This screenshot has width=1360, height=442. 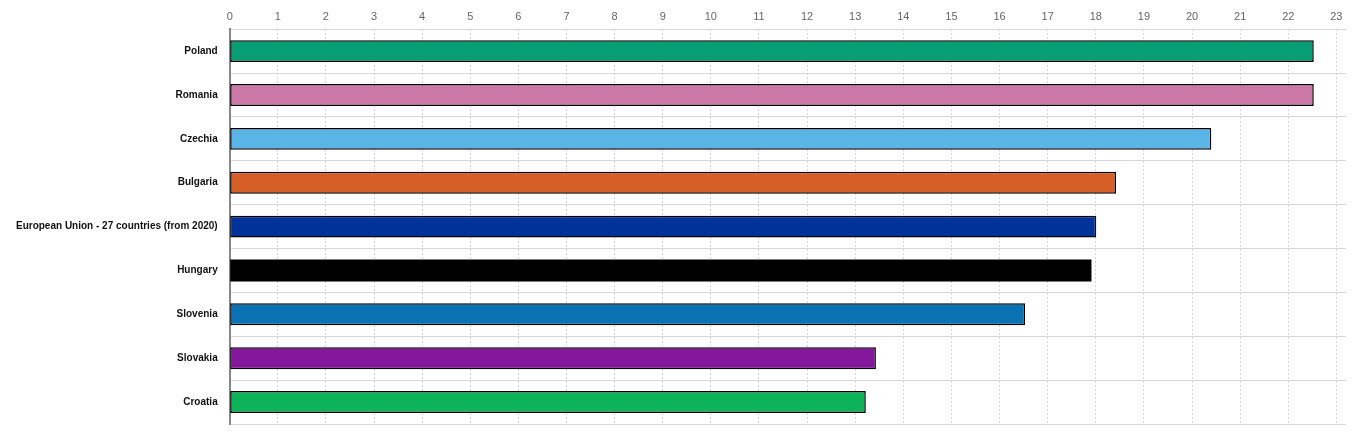 I want to click on x-tick-label: 7, so click(x=566, y=15).